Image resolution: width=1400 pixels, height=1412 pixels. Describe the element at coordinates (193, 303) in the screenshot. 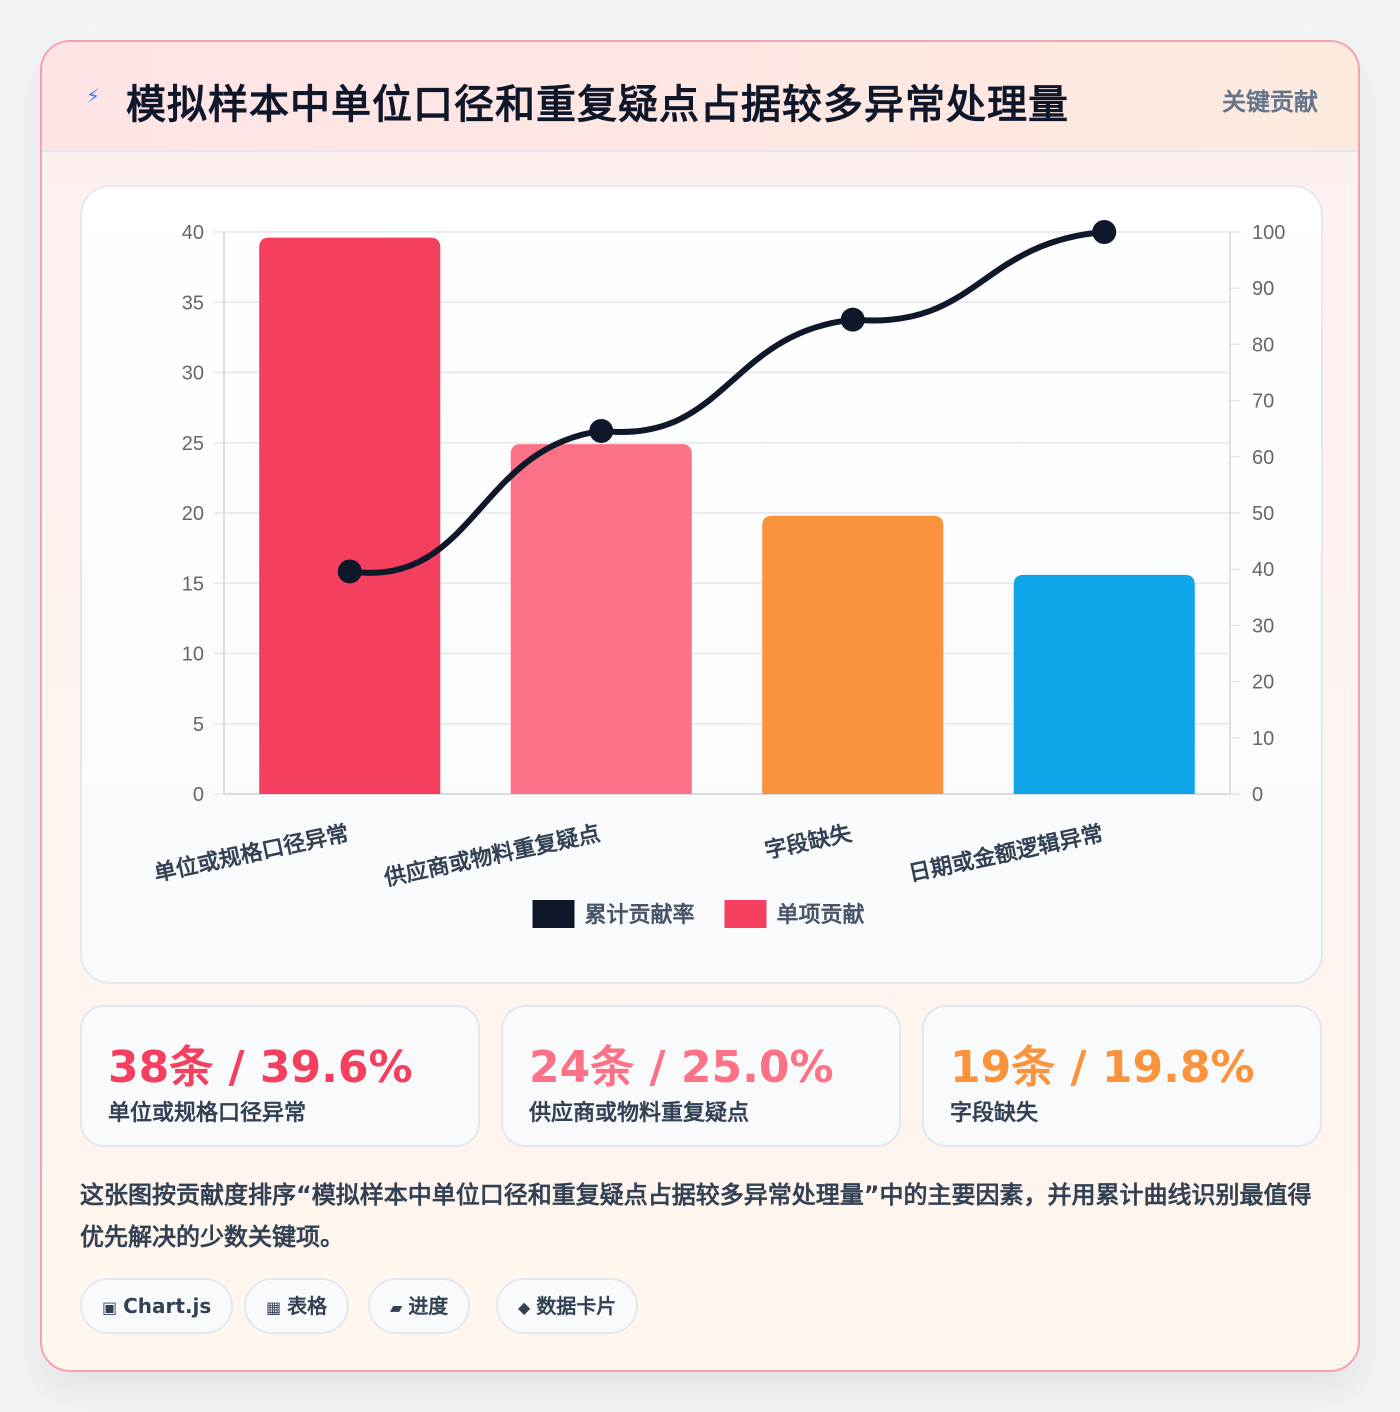

I see `y-tick-label: 35` at that location.